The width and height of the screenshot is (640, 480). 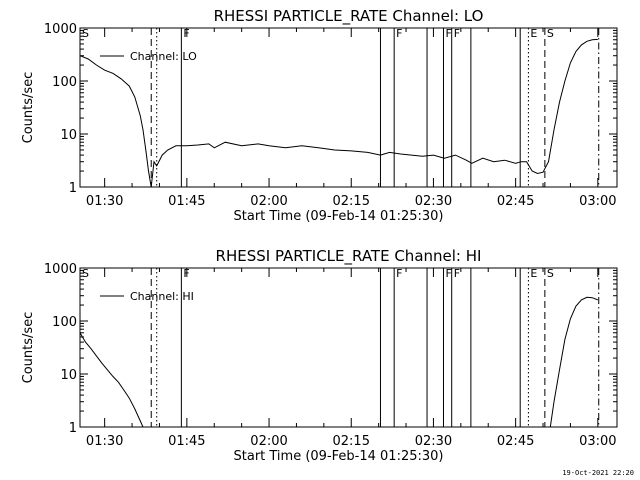 I want to click on legend-label: Channel: HI, so click(x=162, y=296).